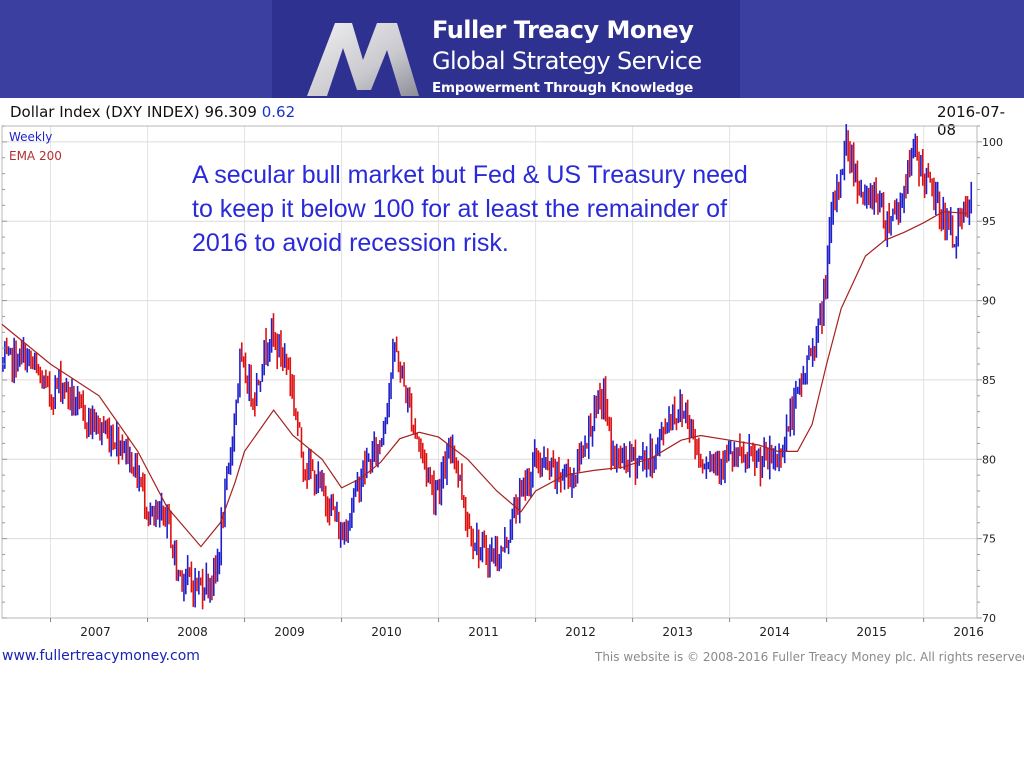 This screenshot has width=1024, height=768. What do you see at coordinates (989, 539) in the screenshot?
I see `y-tick-label: 75` at bounding box center [989, 539].